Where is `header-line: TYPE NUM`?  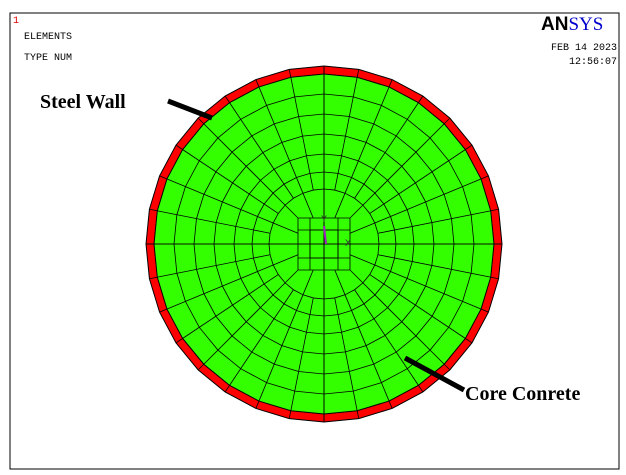 header-line: TYPE NUM is located at coordinates (48, 58).